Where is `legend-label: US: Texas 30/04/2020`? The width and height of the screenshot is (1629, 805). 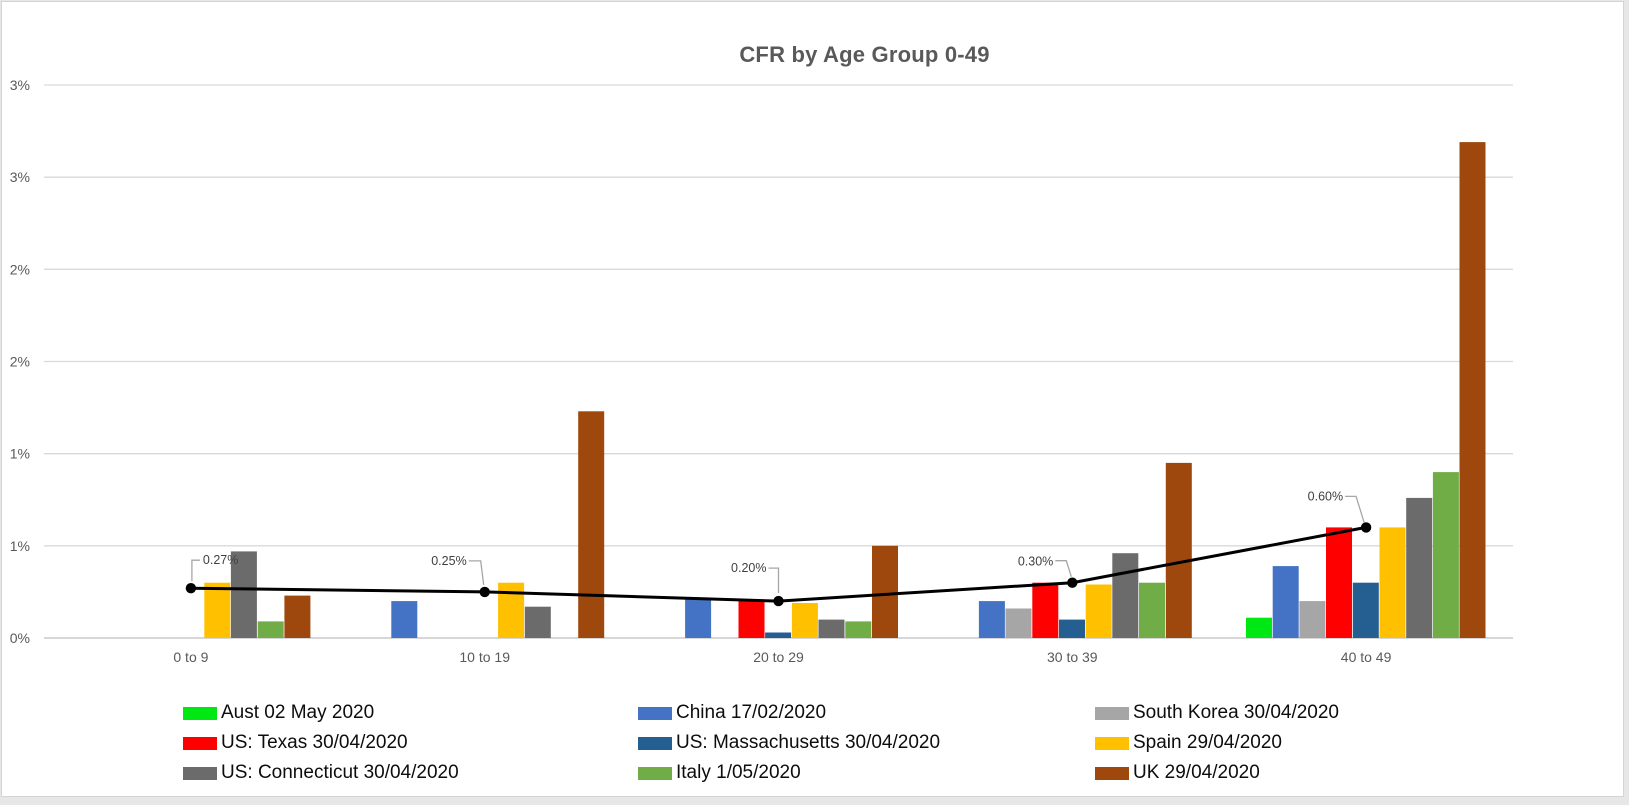
legend-label: US: Texas 30/04/2020 is located at coordinates (314, 742).